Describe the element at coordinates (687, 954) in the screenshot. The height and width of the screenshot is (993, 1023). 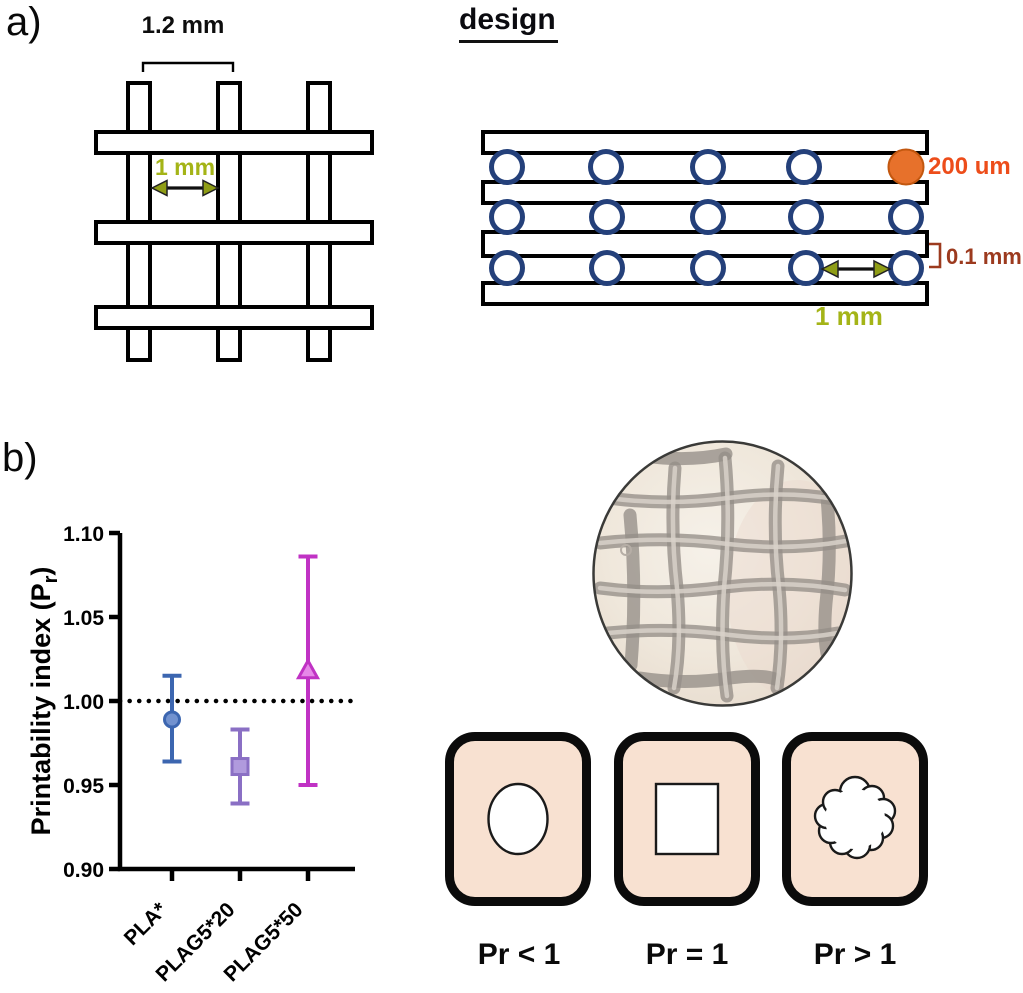
I see `pr-equal-label: Pr = 1` at that location.